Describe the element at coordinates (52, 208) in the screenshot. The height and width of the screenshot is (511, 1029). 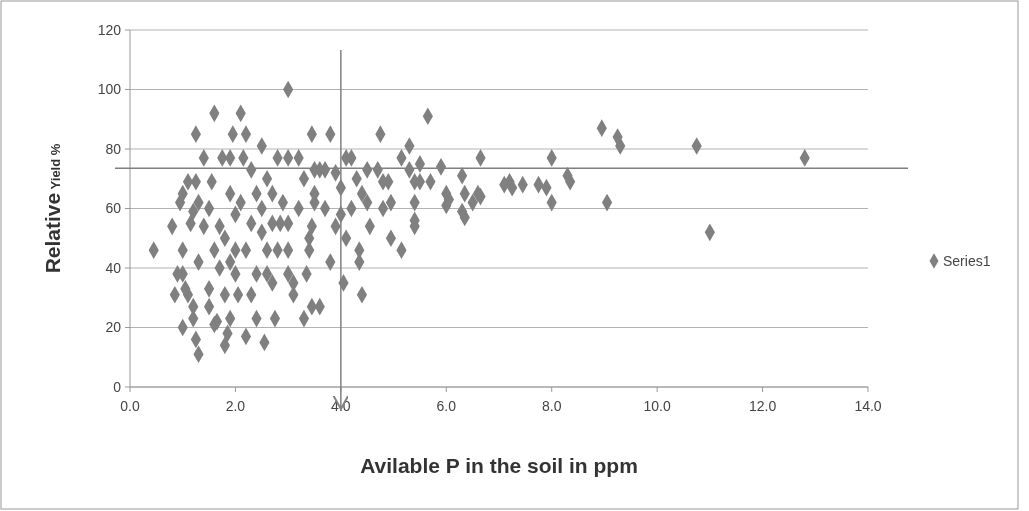
I see `y-axis-title: Relative Yield %` at that location.